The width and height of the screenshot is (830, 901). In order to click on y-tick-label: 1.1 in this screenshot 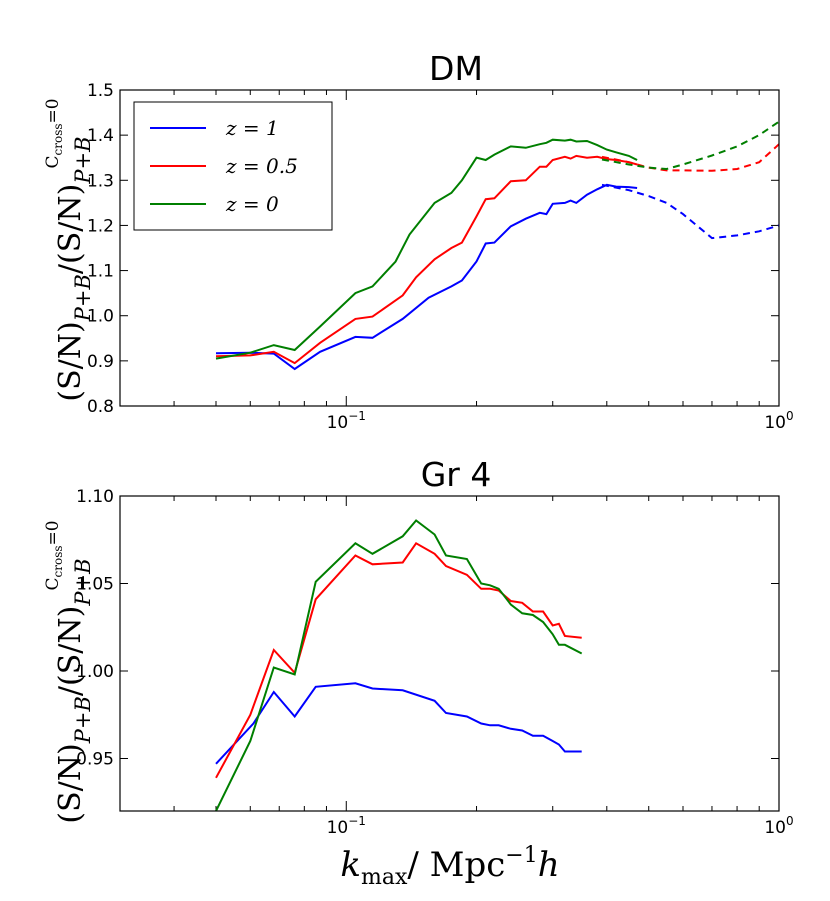, I will do `click(100, 272)`.